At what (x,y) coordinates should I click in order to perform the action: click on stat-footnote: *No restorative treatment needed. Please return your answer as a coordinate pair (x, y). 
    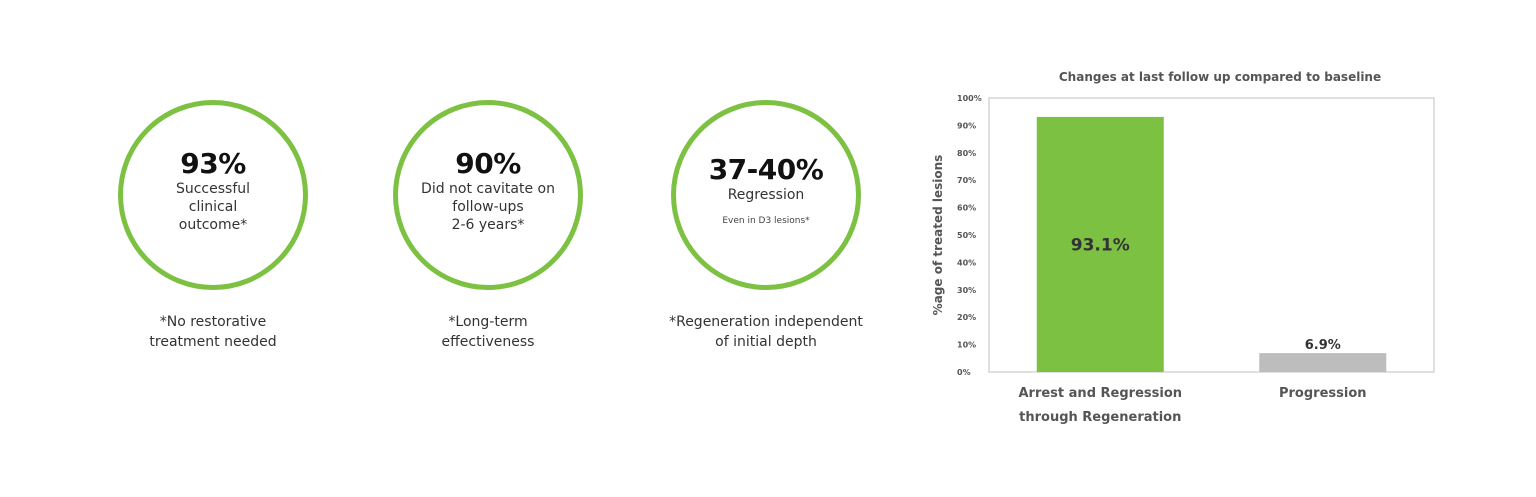
    Looking at the image, I should click on (213, 332).